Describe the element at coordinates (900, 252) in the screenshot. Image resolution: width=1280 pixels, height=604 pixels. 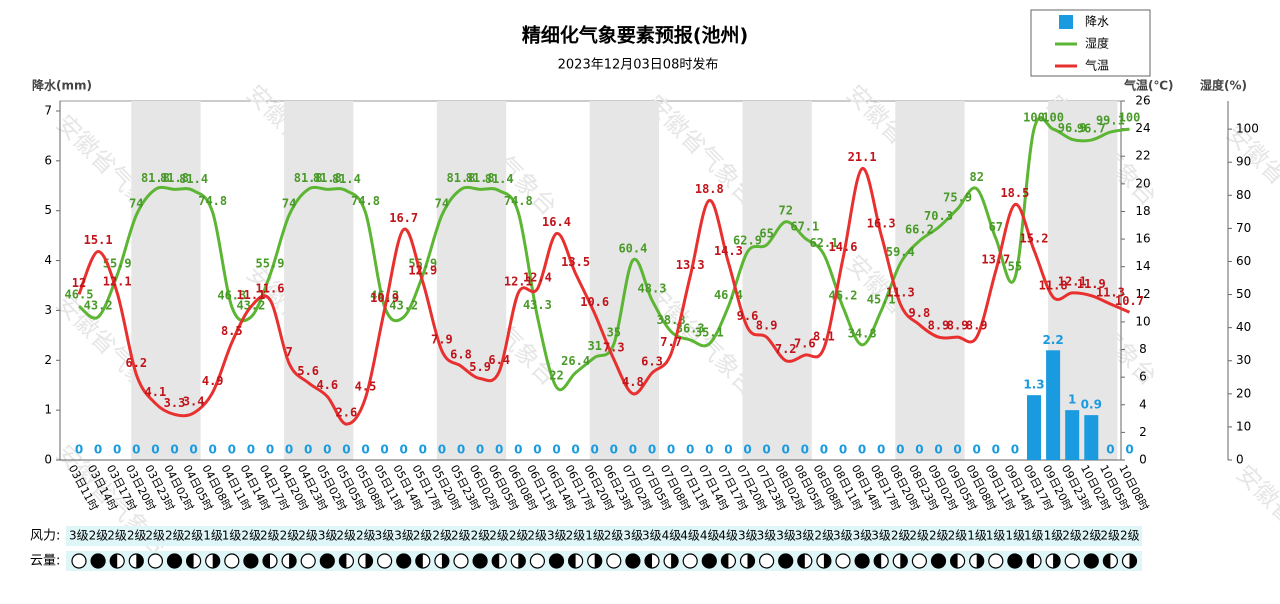
I see `data-label: 59.4` at that location.